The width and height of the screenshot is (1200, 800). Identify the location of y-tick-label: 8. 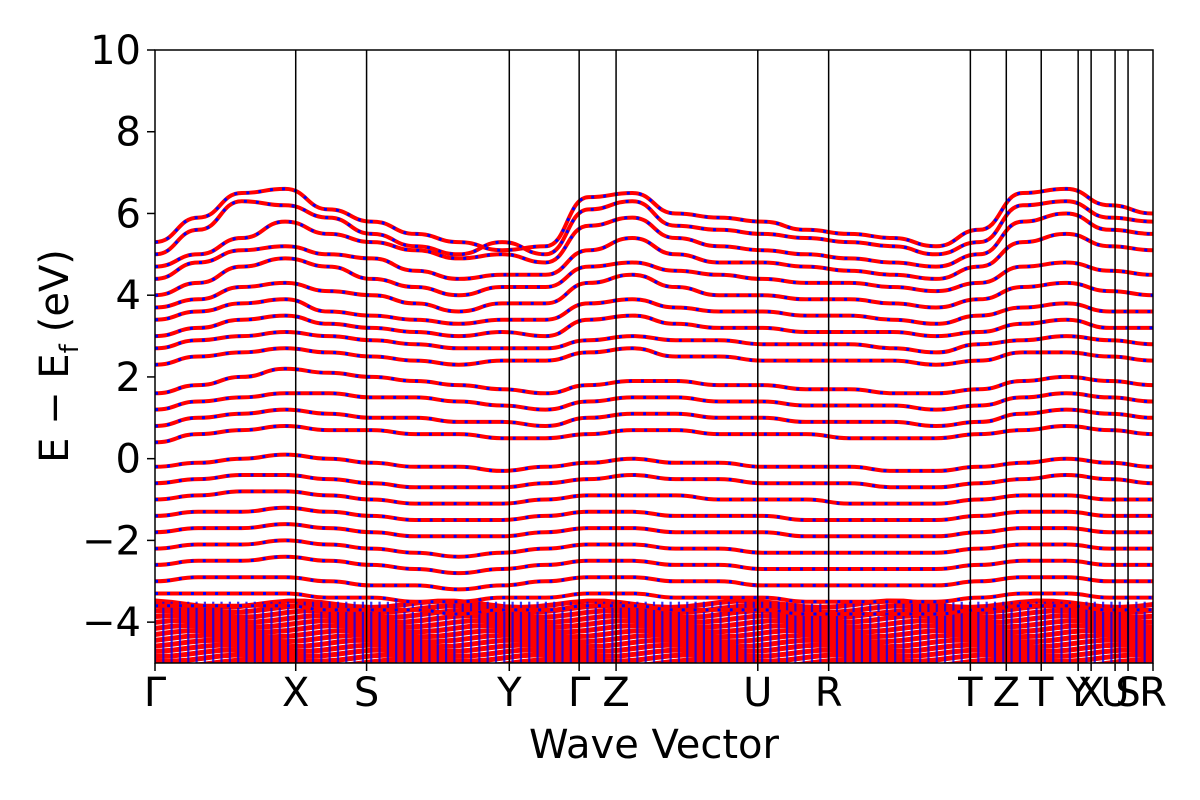
(128, 133).